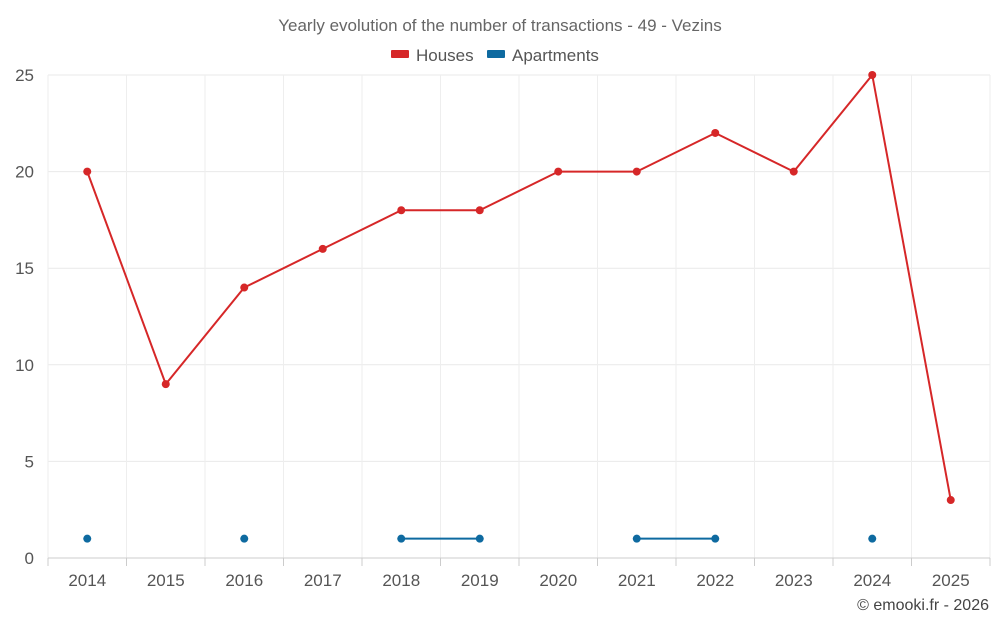 This screenshot has height=625, width=1000. Describe the element at coordinates (872, 538) in the screenshot. I see `apartments-point-2024` at that location.